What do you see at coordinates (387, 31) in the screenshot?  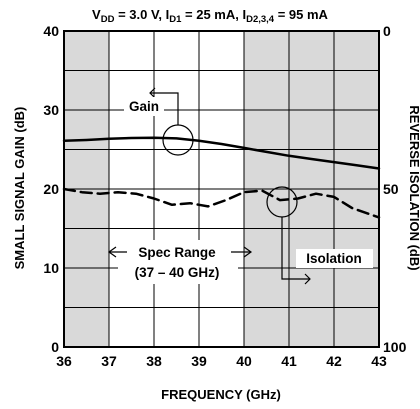 I see `y2-tick-label: 0` at bounding box center [387, 31].